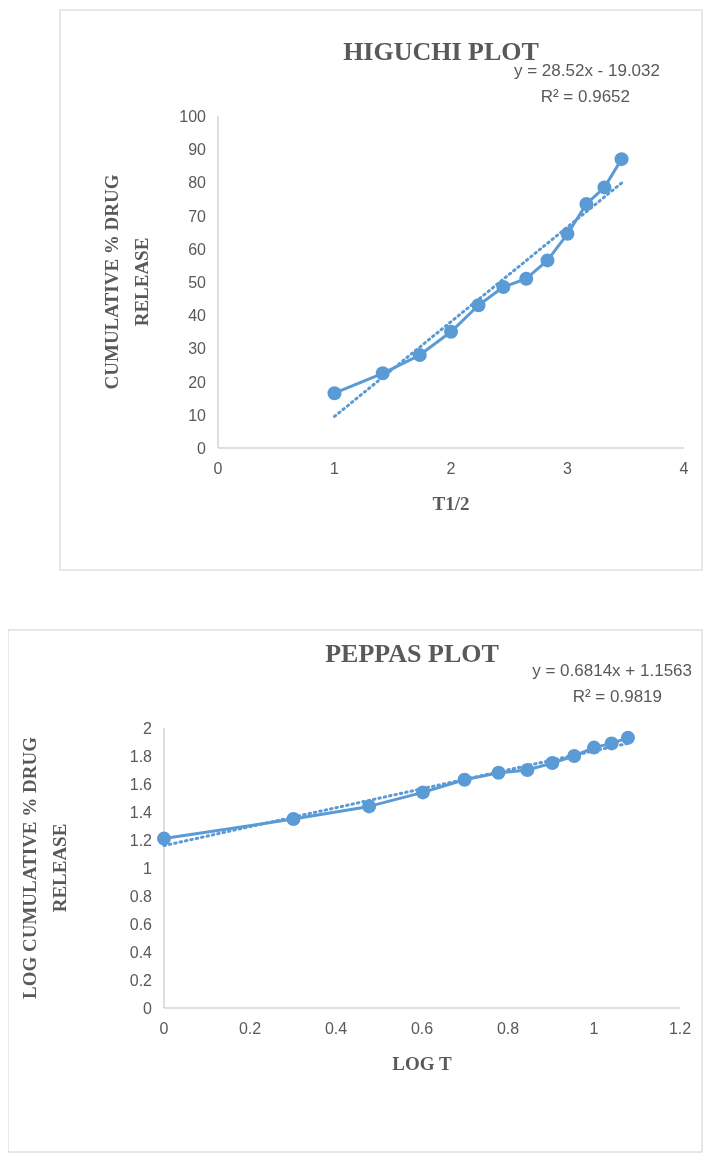 The height and width of the screenshot is (1160, 712). What do you see at coordinates (141, 756) in the screenshot?
I see `y-tick-label: 1.8` at bounding box center [141, 756].